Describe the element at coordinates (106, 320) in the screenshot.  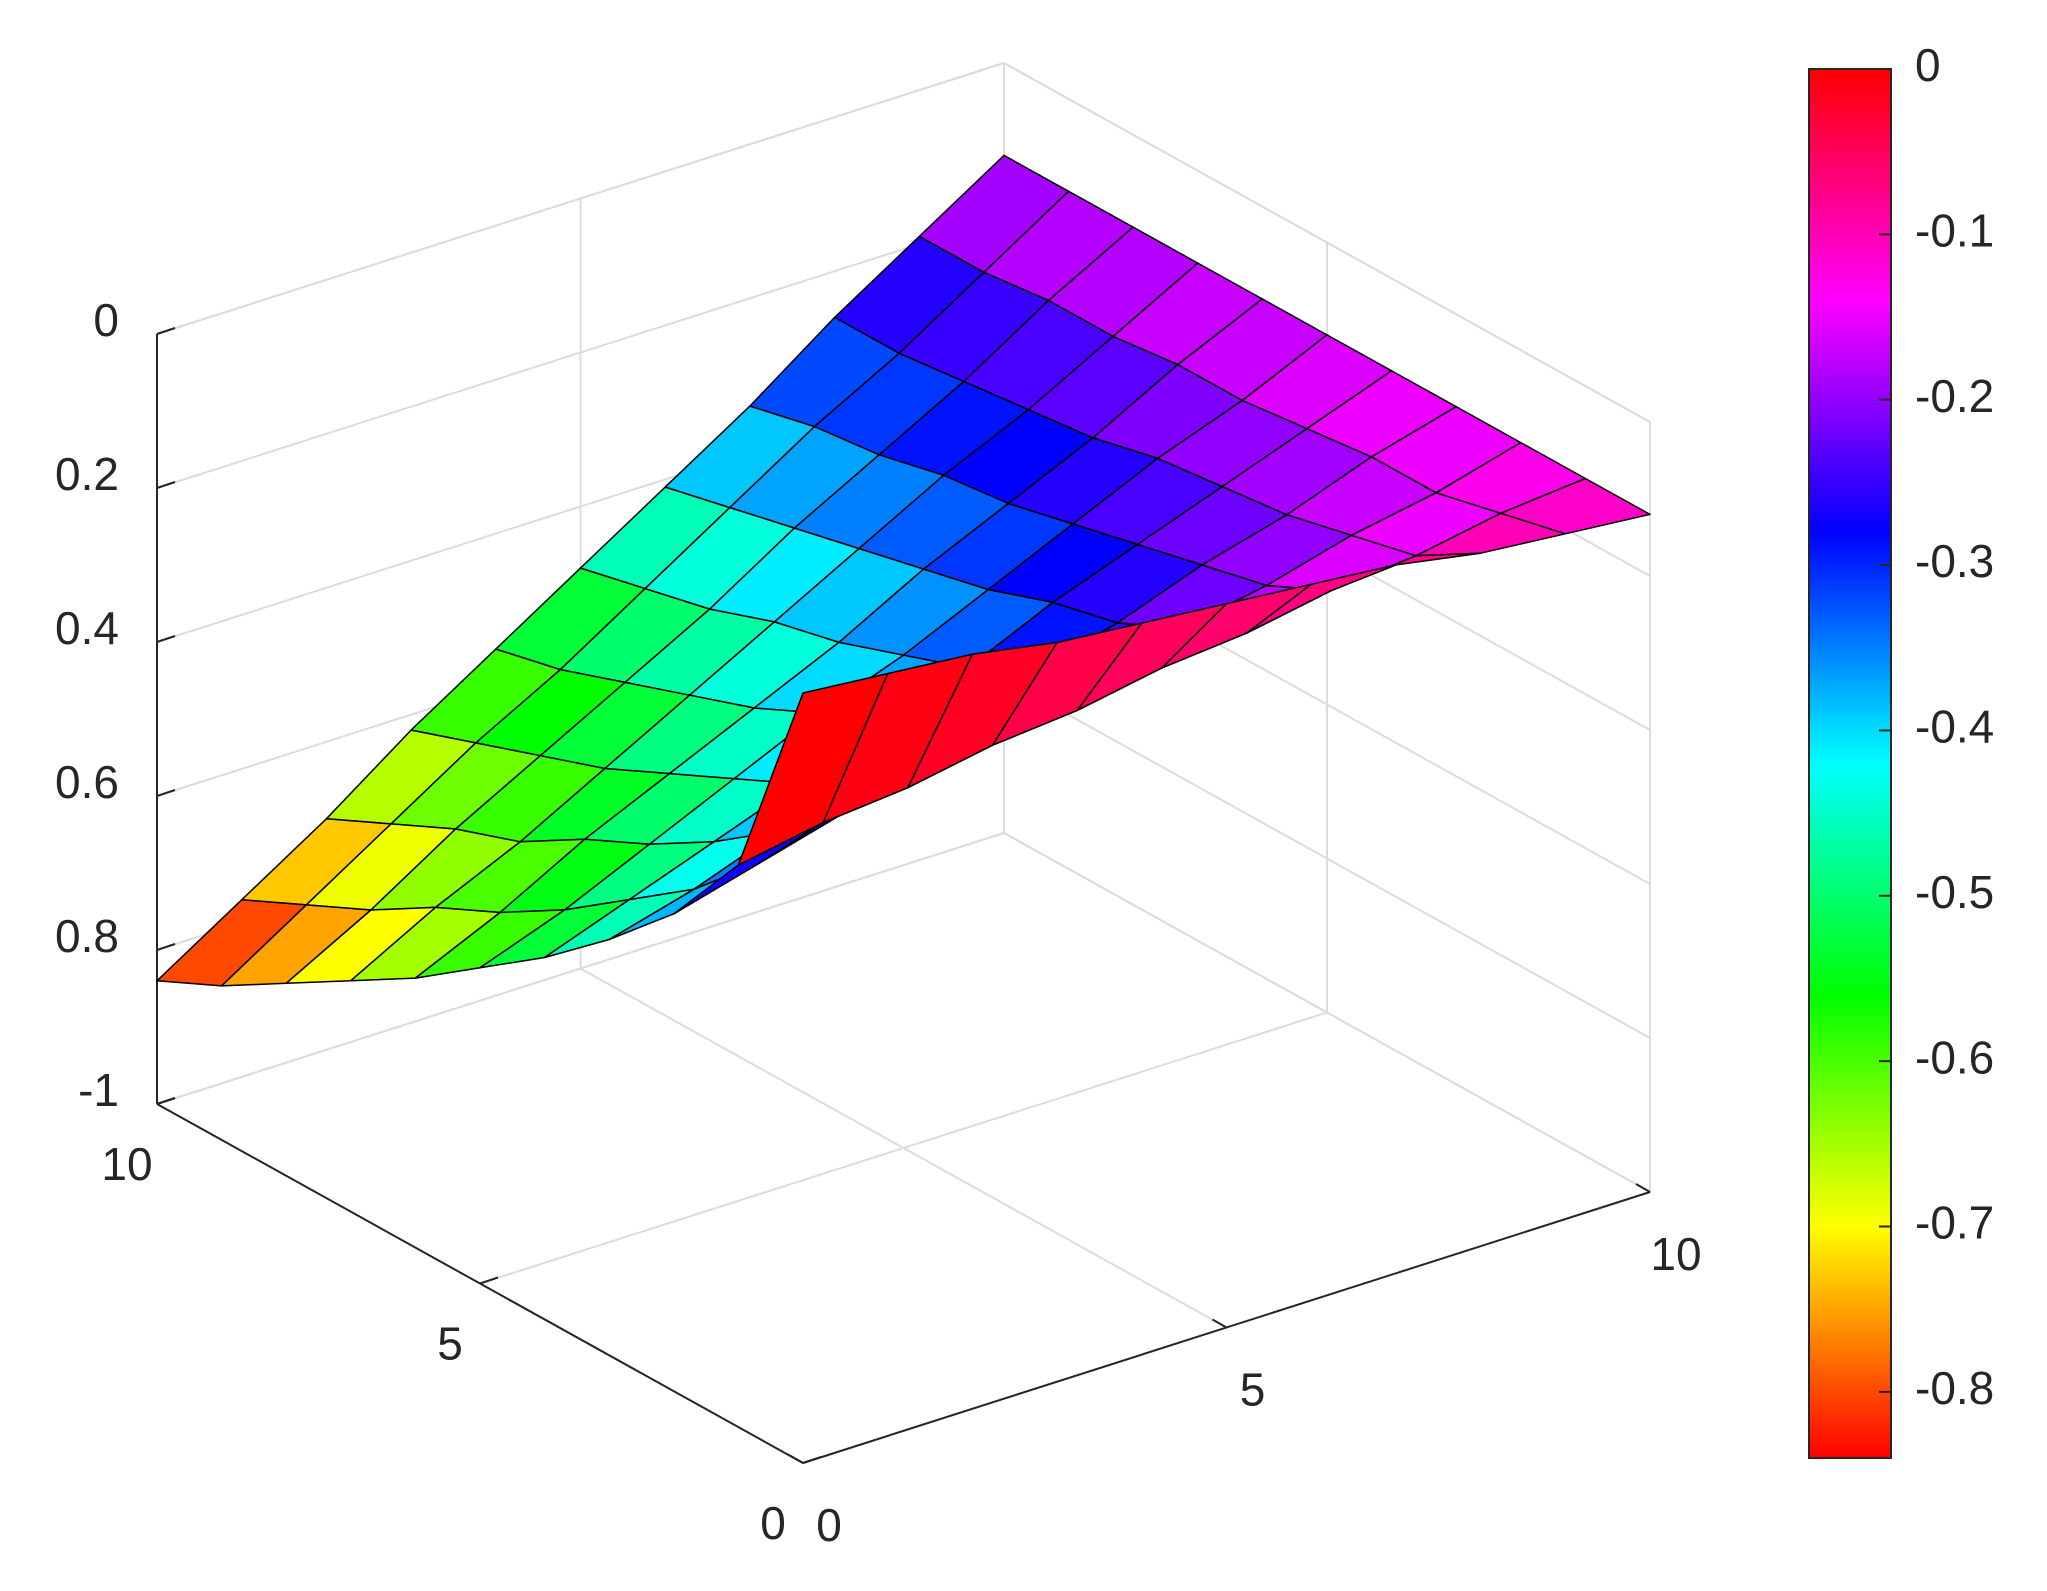
I see `z-tick-label: 0` at that location.